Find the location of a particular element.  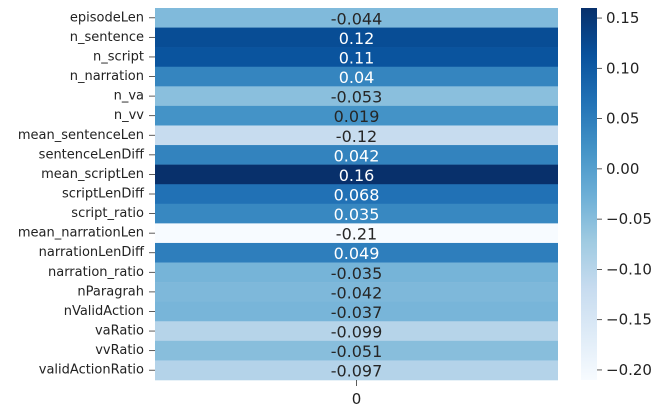

row-label: nValidAction is located at coordinates (104, 311).